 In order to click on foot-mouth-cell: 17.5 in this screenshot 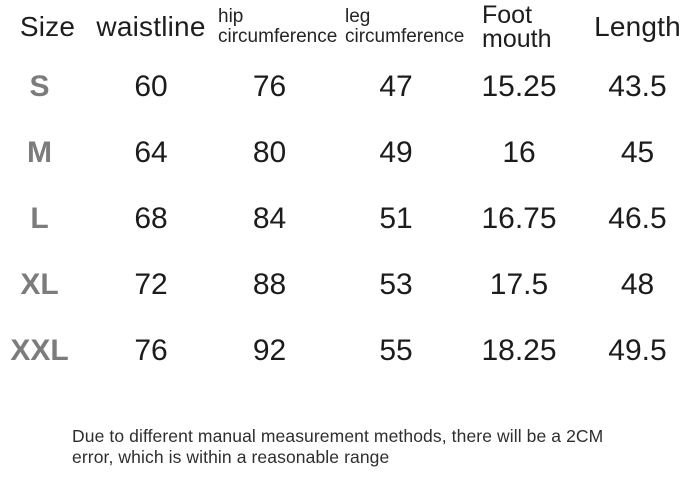, I will do `click(519, 284)`.